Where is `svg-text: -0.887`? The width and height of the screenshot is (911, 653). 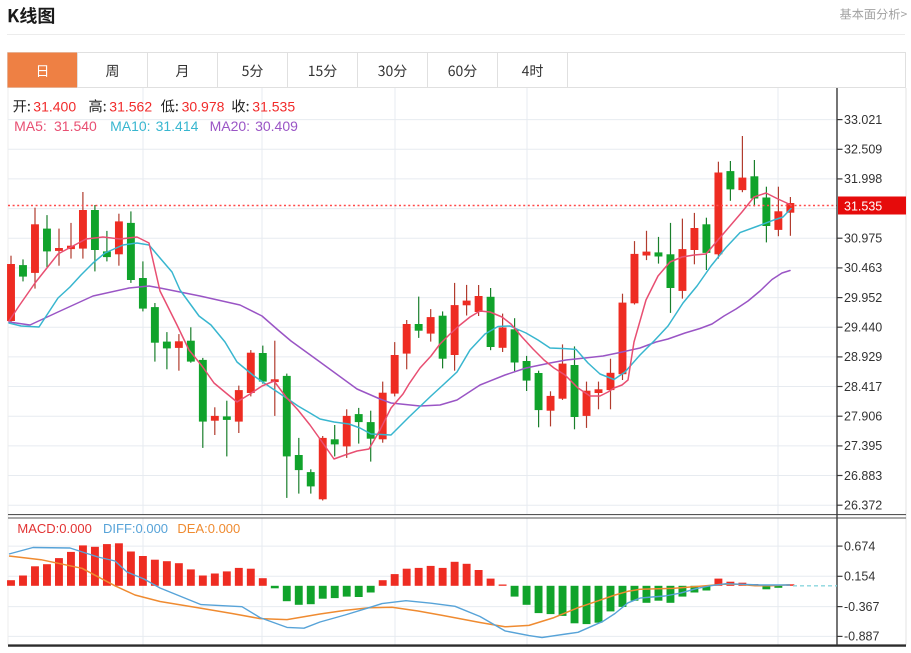
svg-text: -0.887 is located at coordinates (861, 637).